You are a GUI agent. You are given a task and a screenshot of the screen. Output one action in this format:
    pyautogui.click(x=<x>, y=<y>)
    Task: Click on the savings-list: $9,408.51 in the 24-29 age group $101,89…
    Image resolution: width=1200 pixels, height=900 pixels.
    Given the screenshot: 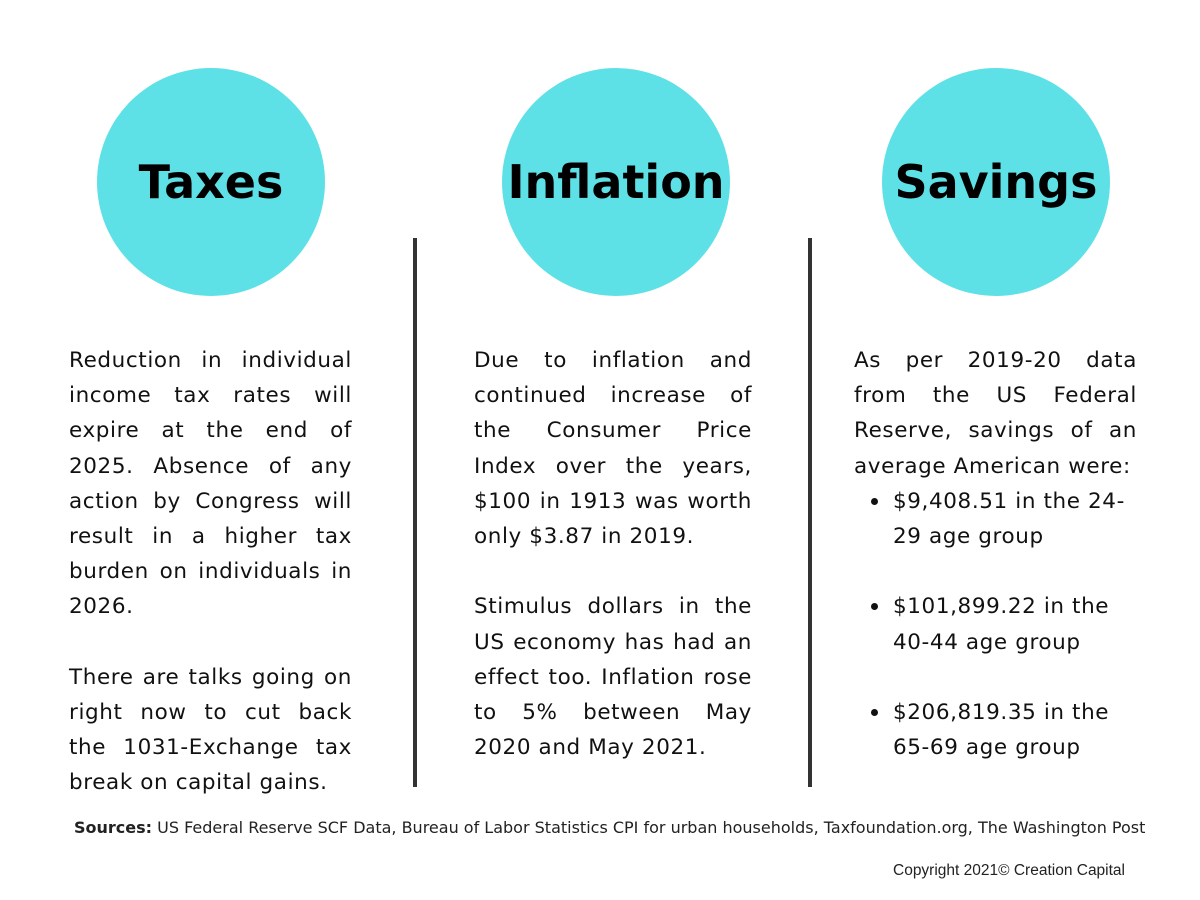 What is the action you would take?
    pyautogui.click(x=995, y=625)
    